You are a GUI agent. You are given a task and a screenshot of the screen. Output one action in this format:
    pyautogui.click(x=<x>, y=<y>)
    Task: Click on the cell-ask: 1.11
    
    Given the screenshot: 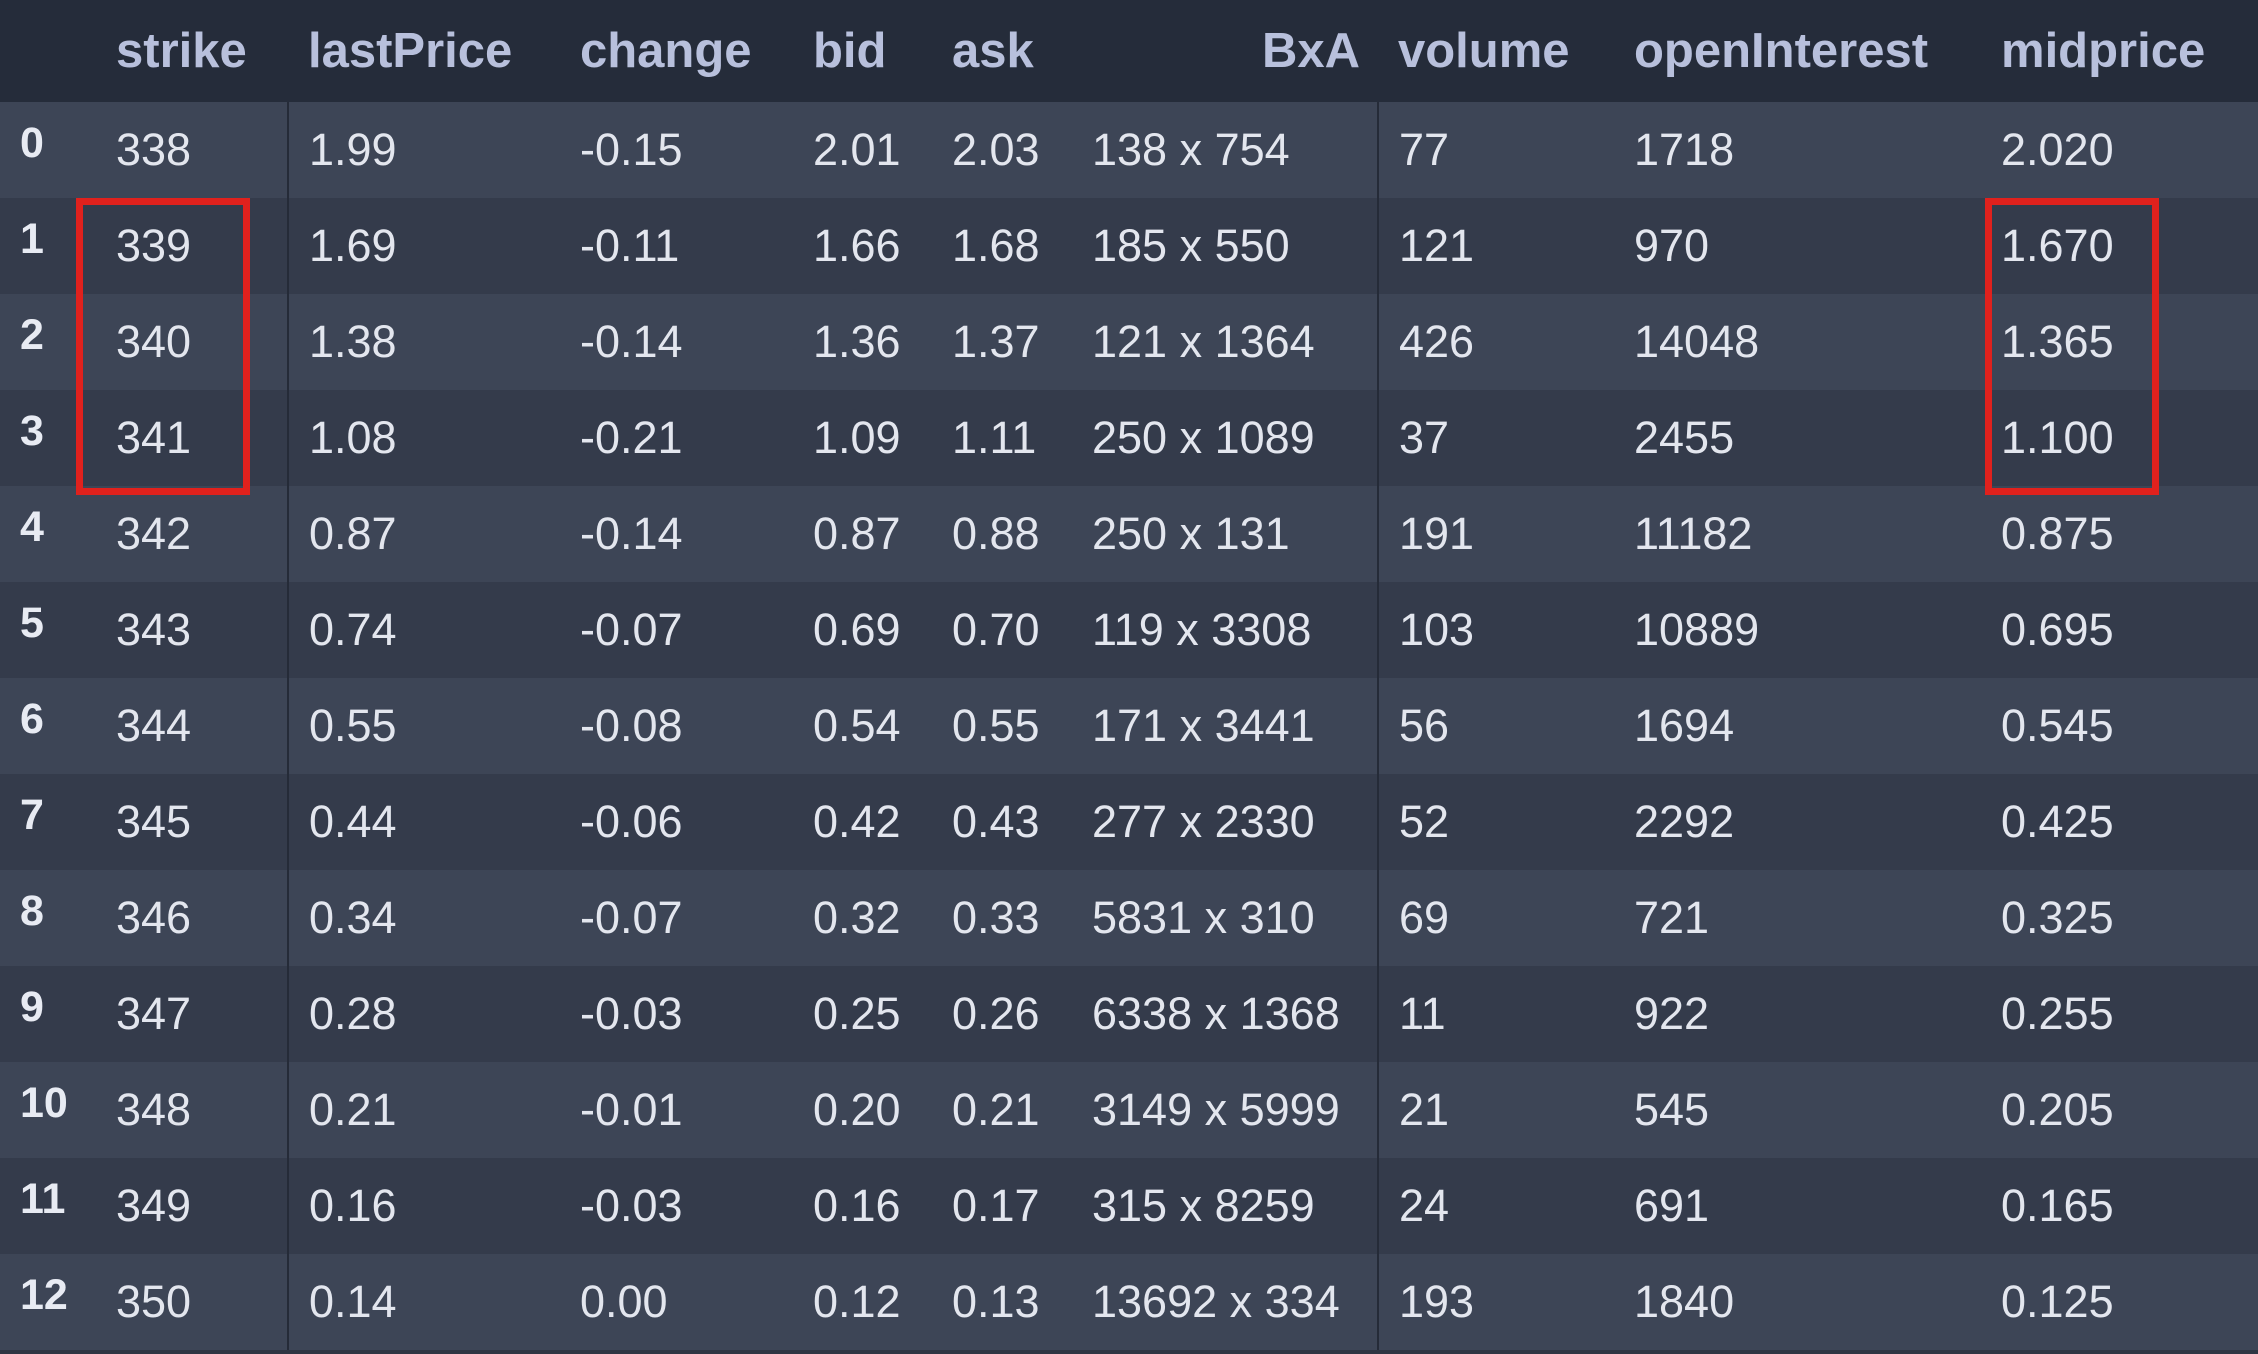 What is the action you would take?
    pyautogui.click(x=994, y=437)
    